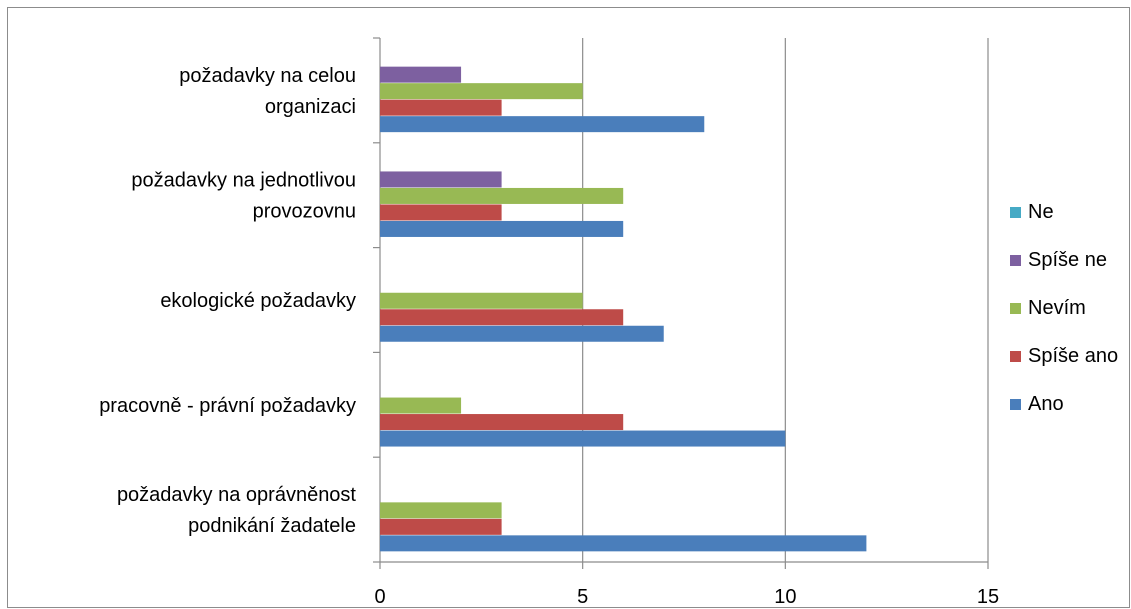 The height and width of the screenshot is (609, 1131). Describe the element at coordinates (1041, 212) in the screenshot. I see `legend-label: Ne` at that location.